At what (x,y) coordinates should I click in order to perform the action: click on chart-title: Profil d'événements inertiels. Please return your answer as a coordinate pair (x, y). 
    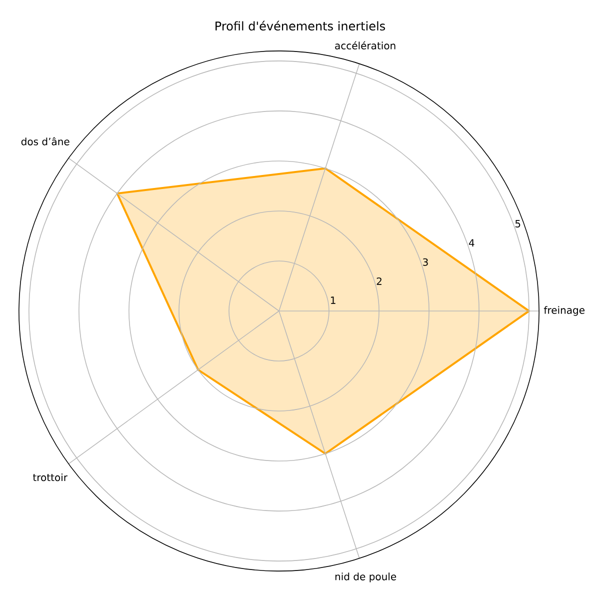
    Looking at the image, I should click on (301, 25).